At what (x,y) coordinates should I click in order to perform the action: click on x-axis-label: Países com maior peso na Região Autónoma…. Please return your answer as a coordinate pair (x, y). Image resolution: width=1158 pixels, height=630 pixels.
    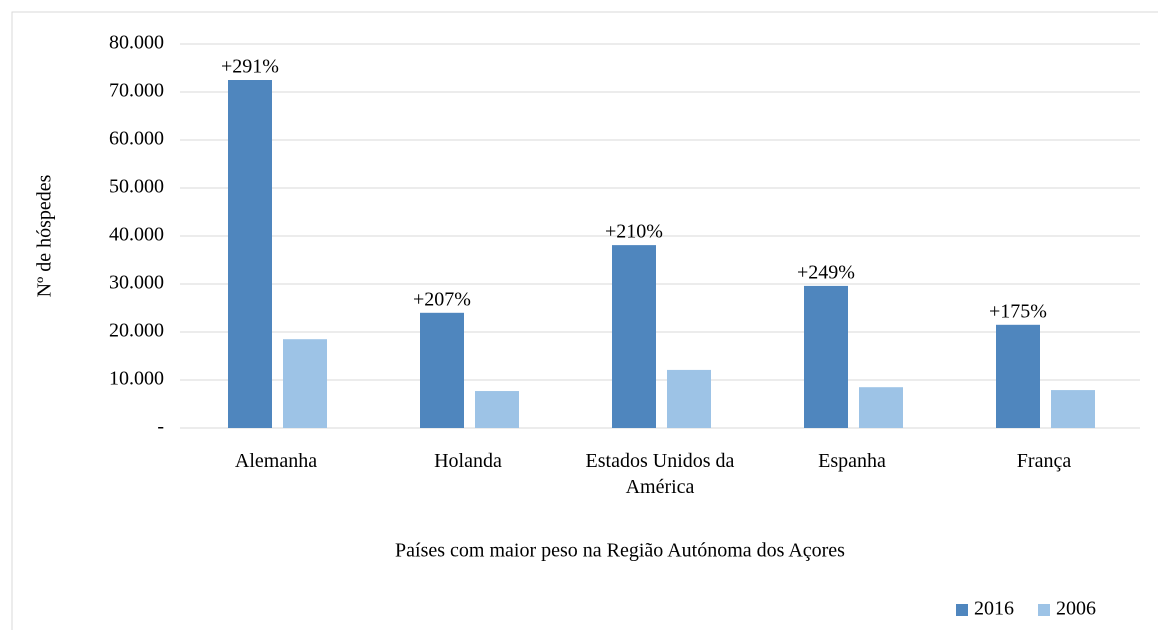
    Looking at the image, I should click on (620, 551).